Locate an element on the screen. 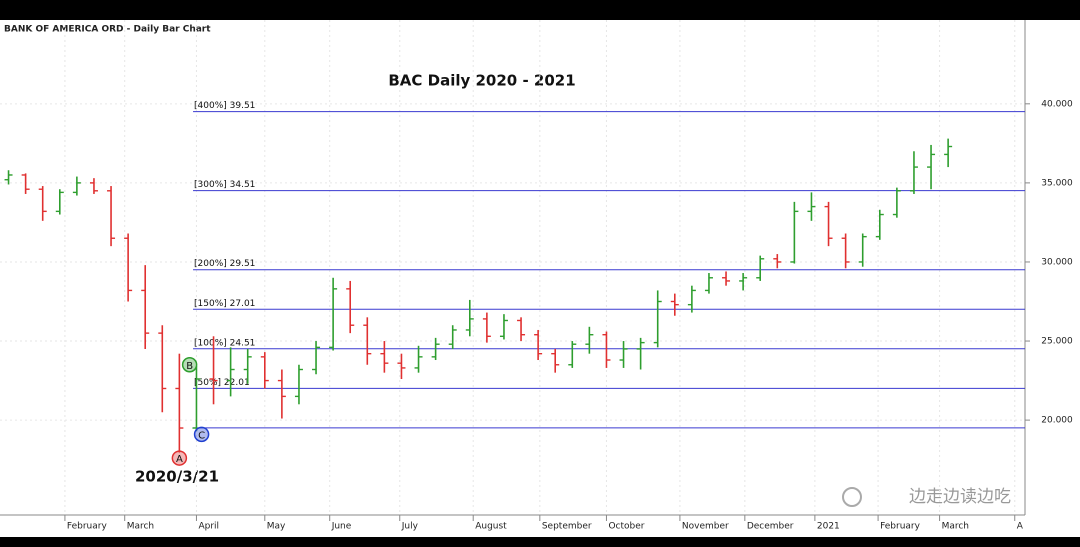 The height and width of the screenshot is (547, 1080). level-label: [100%] 24.51 is located at coordinates (224, 343).